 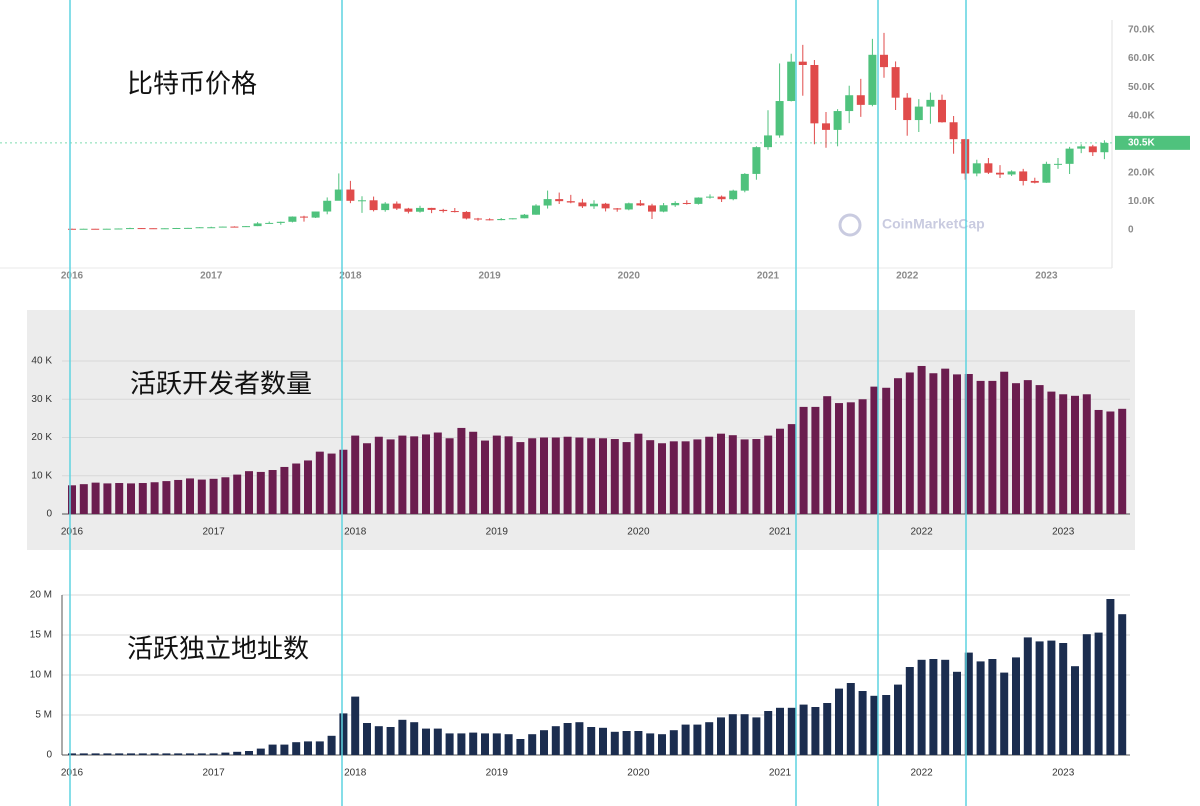 I want to click on y-tick-label: 20.0K, so click(x=1141, y=172).